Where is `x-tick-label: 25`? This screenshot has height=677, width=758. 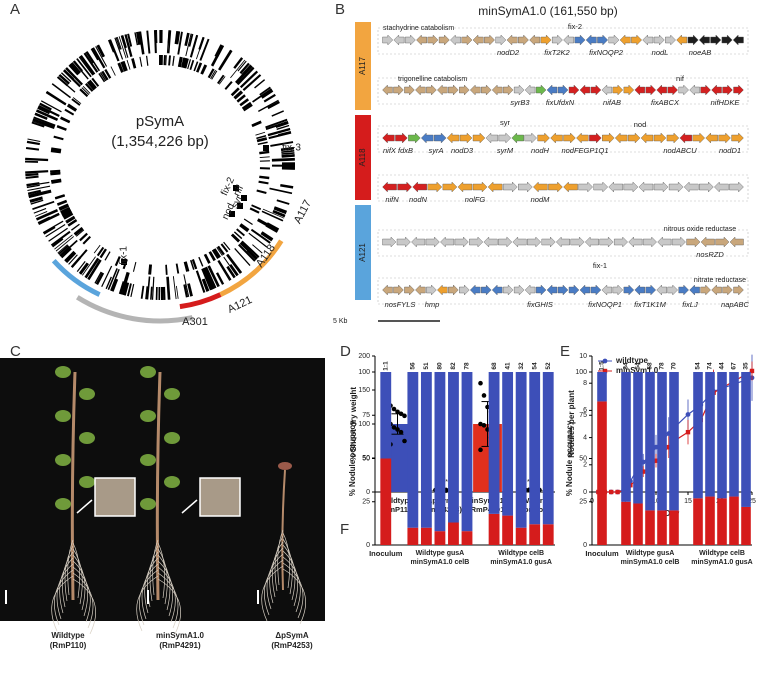 x-tick-label: 25 is located at coordinates (752, 501).